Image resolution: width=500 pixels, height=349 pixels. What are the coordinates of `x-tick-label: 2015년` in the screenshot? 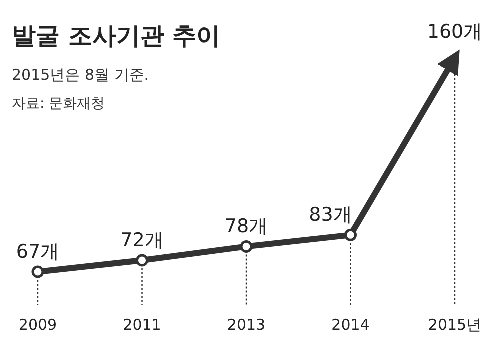 It's located at (455, 325).